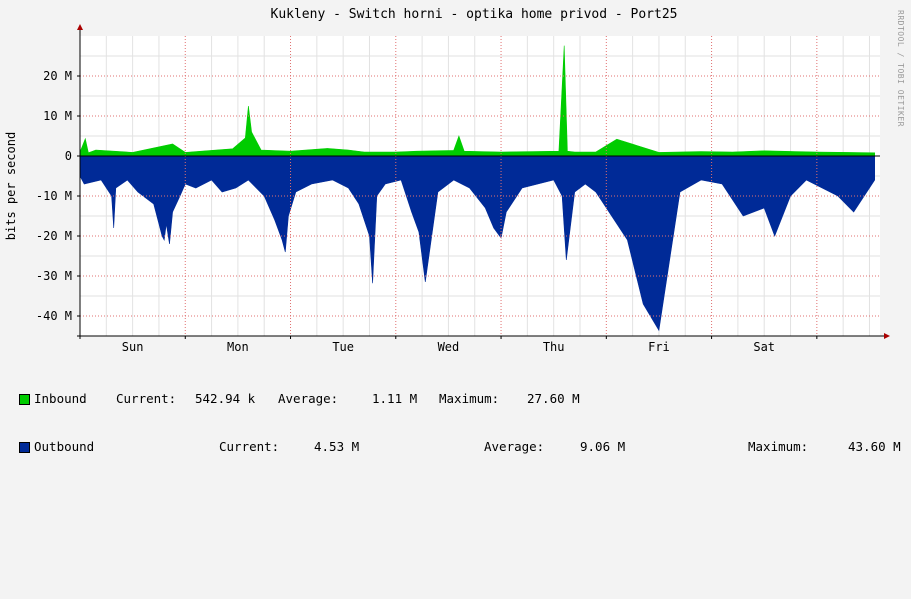  I want to click on outbound-average-value: 9.06 M, so click(603, 446).